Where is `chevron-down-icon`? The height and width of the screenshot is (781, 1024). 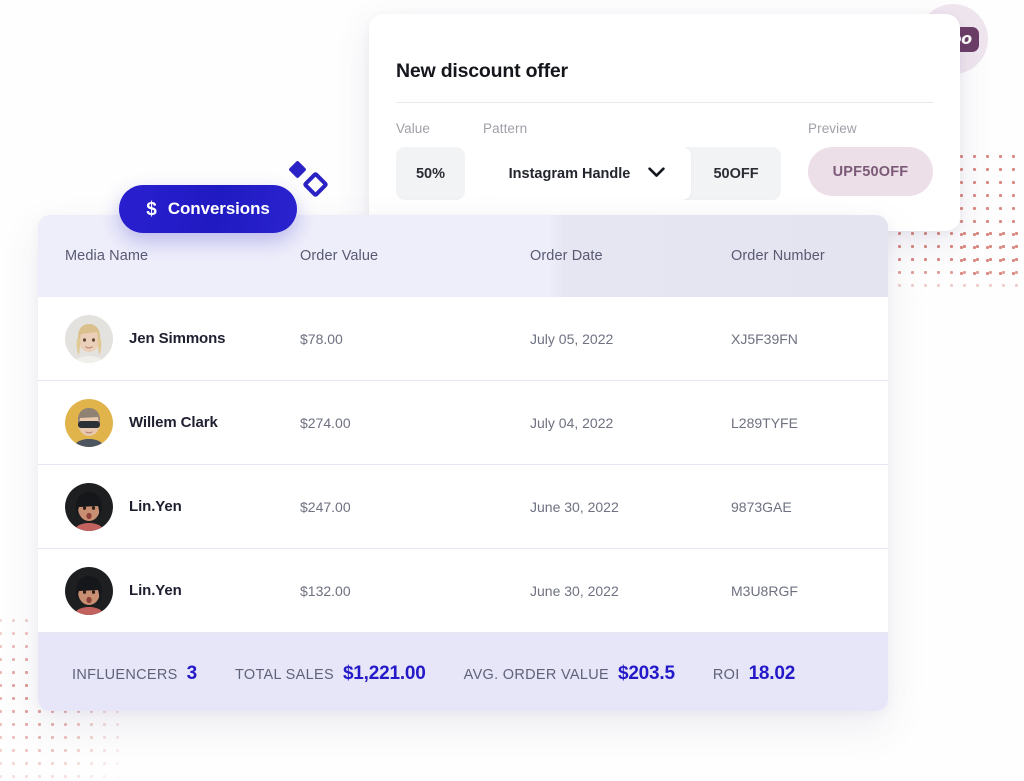 chevron-down-icon is located at coordinates (657, 174).